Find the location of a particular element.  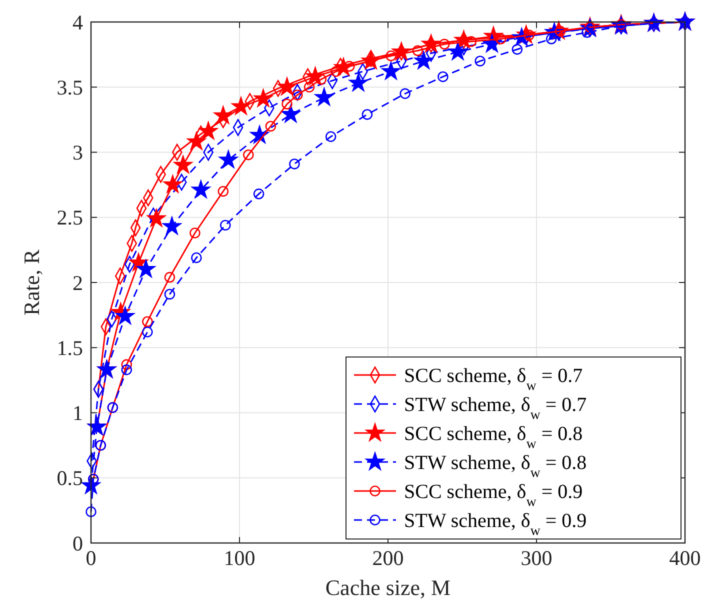

legend-label: SCC scheme, δ$_{w}$ = 0.8 is located at coordinates (493, 437).